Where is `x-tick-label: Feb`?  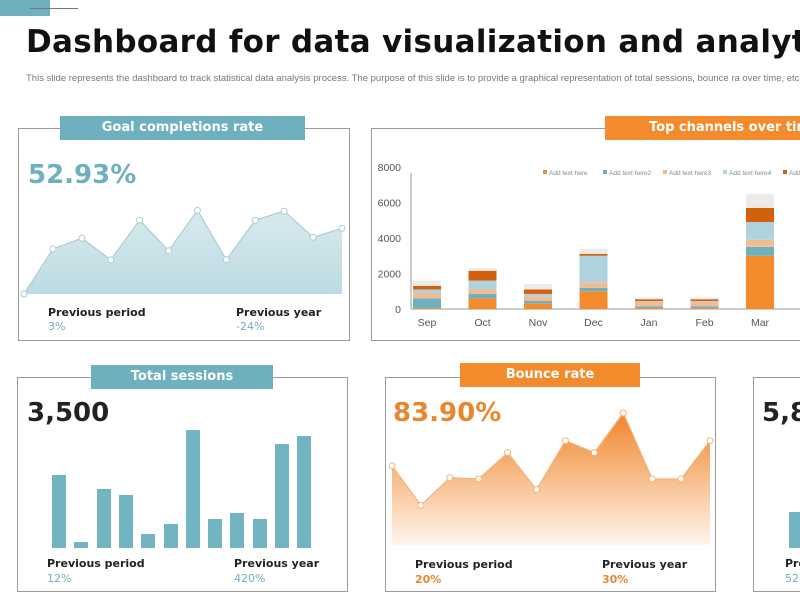
x-tick-label: Feb is located at coordinates (704, 323).